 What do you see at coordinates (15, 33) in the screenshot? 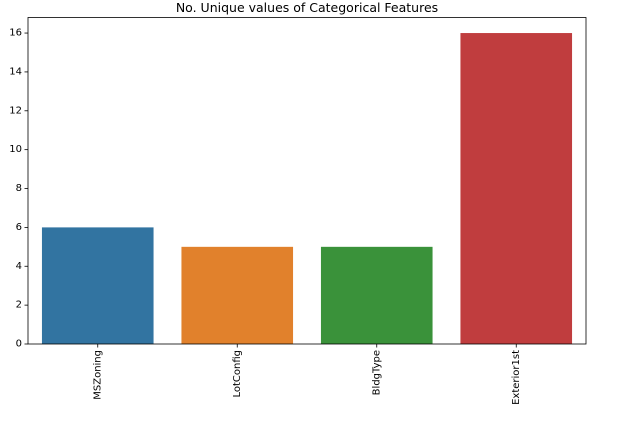
I see `y-tick-label: 16` at bounding box center [15, 33].